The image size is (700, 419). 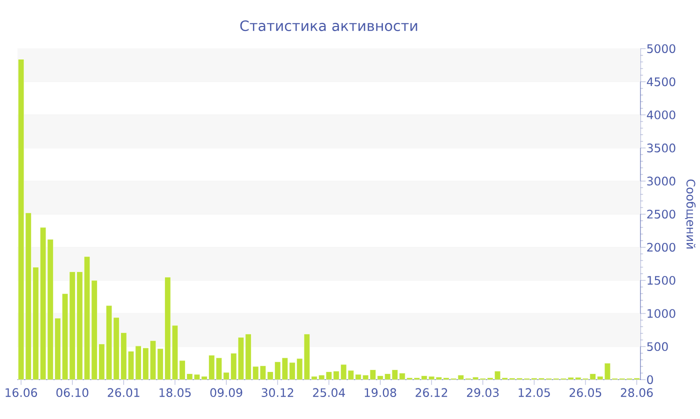 What do you see at coordinates (22, 393) in the screenshot?
I see `x-tick-label: 16.06` at bounding box center [22, 393].